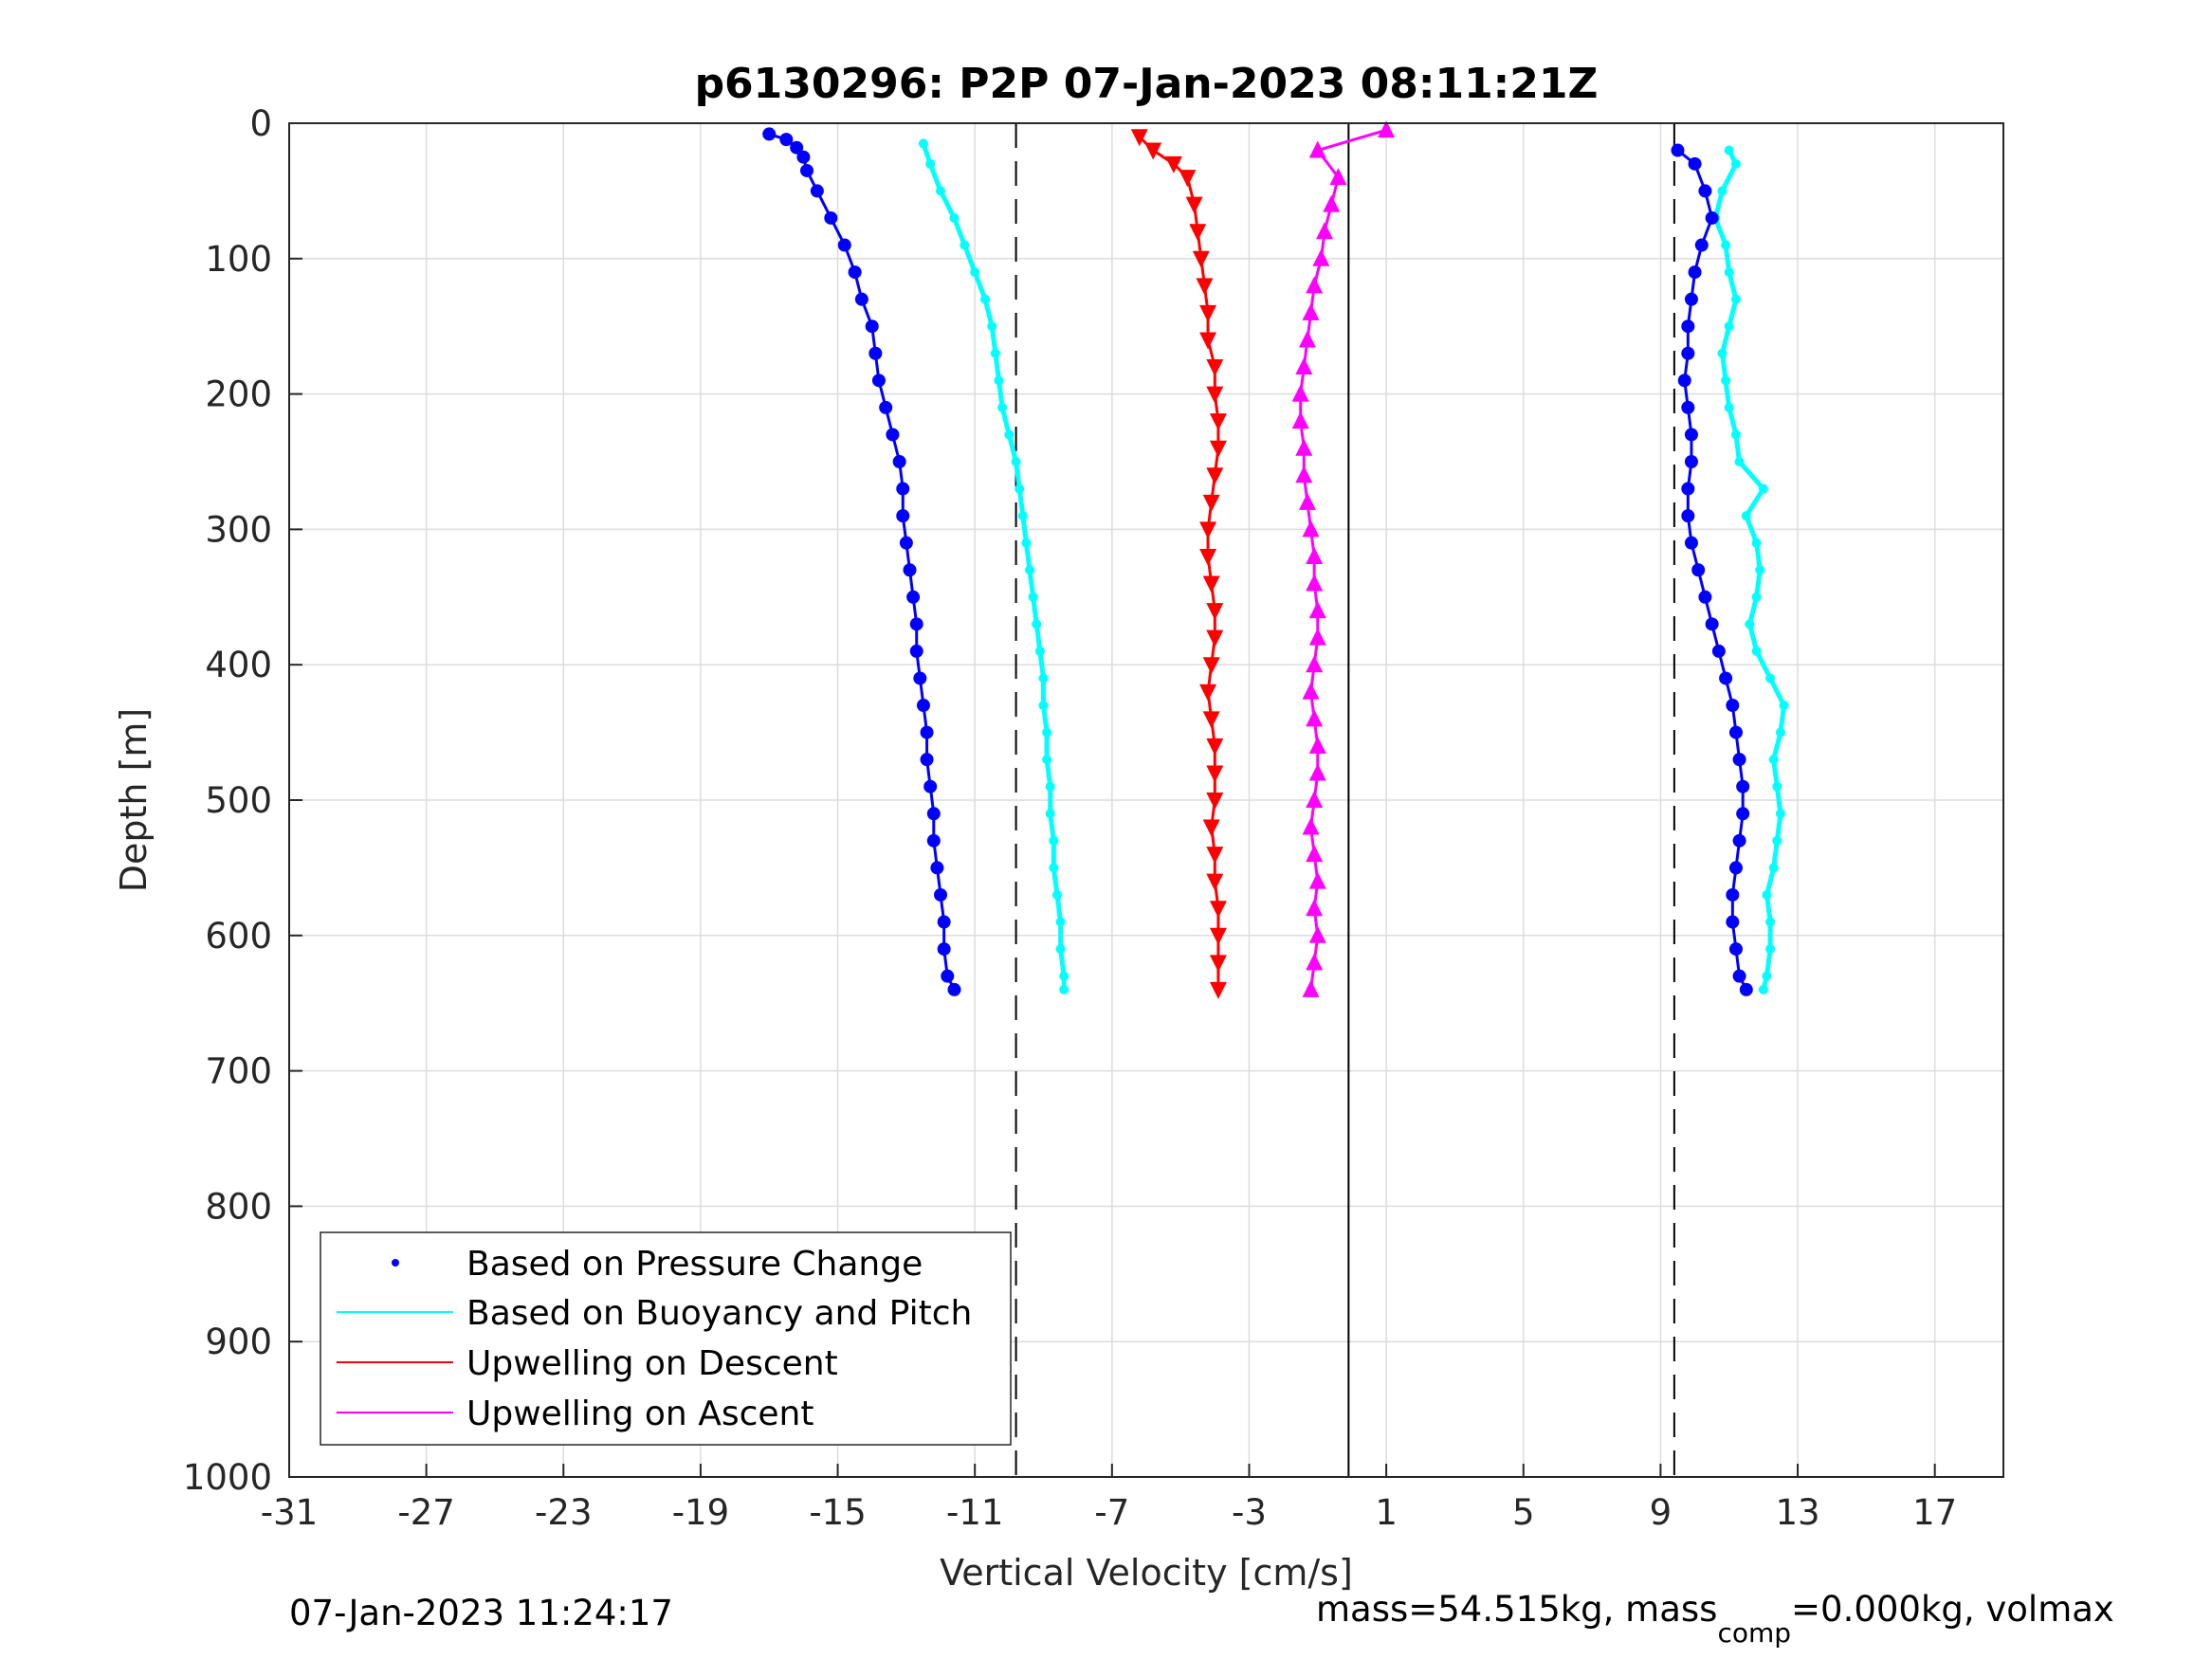 This screenshot has height=1659, width=2212. What do you see at coordinates (719, 1313) in the screenshot?
I see `legend-label-buoyancy: Based on Buoyancy and Pitch` at bounding box center [719, 1313].